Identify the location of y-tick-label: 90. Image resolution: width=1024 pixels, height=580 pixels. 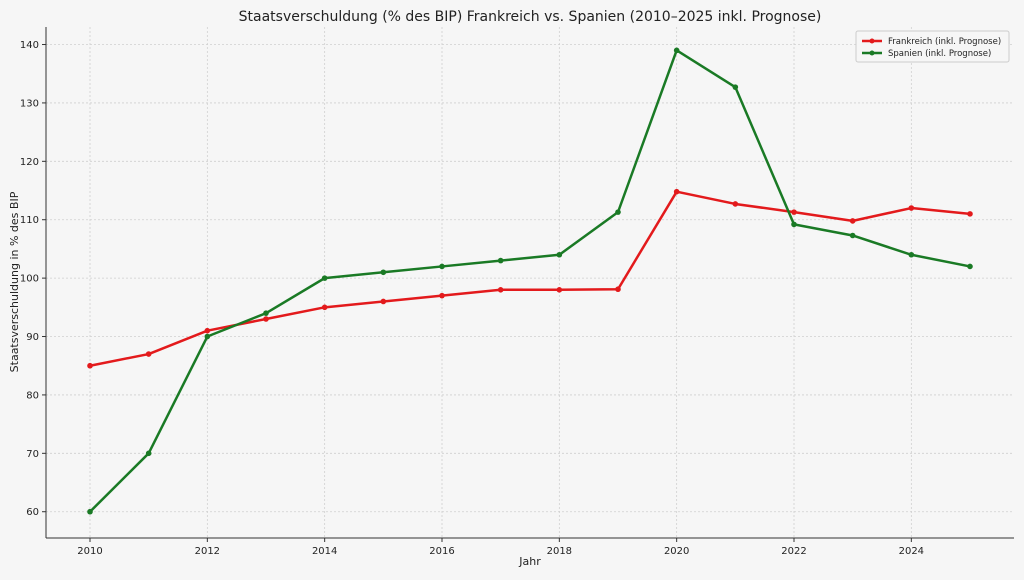
(32, 337).